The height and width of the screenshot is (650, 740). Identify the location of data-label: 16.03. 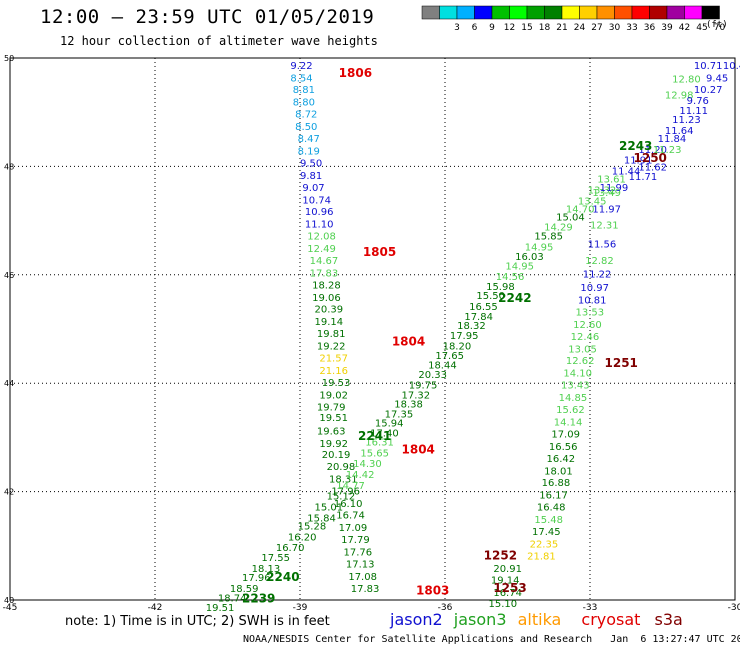
(529, 257).